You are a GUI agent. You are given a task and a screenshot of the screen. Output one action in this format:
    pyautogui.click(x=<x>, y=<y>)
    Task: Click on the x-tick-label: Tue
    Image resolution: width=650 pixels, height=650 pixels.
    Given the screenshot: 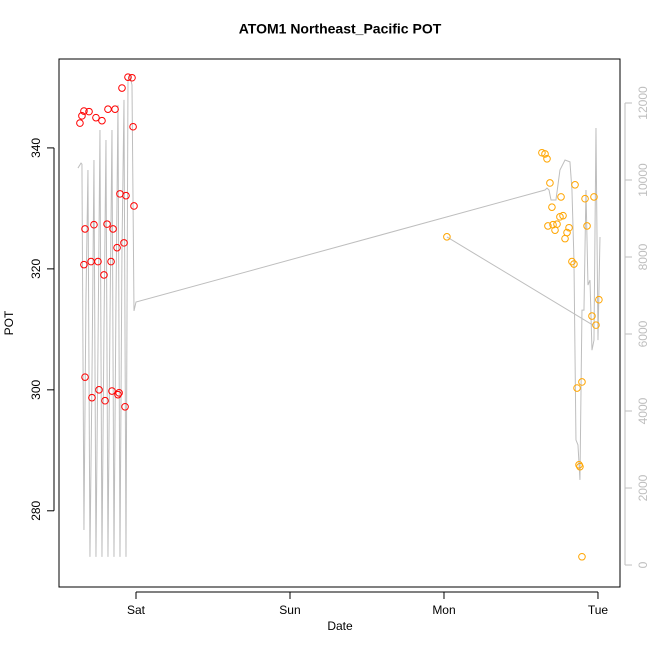 What is the action you would take?
    pyautogui.click(x=598, y=610)
    